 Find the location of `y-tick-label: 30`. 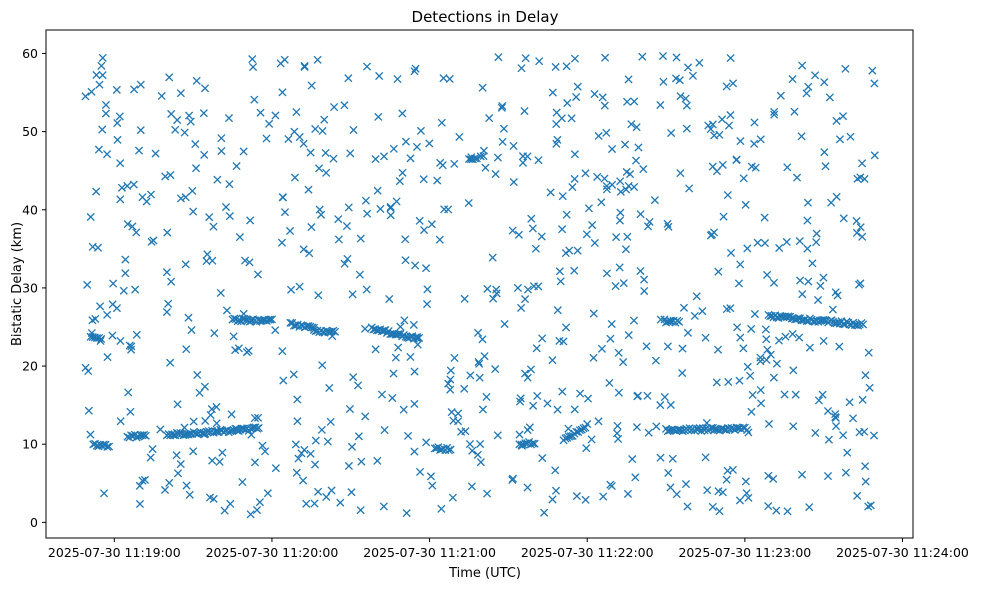

y-tick-label: 30 is located at coordinates (30, 287).